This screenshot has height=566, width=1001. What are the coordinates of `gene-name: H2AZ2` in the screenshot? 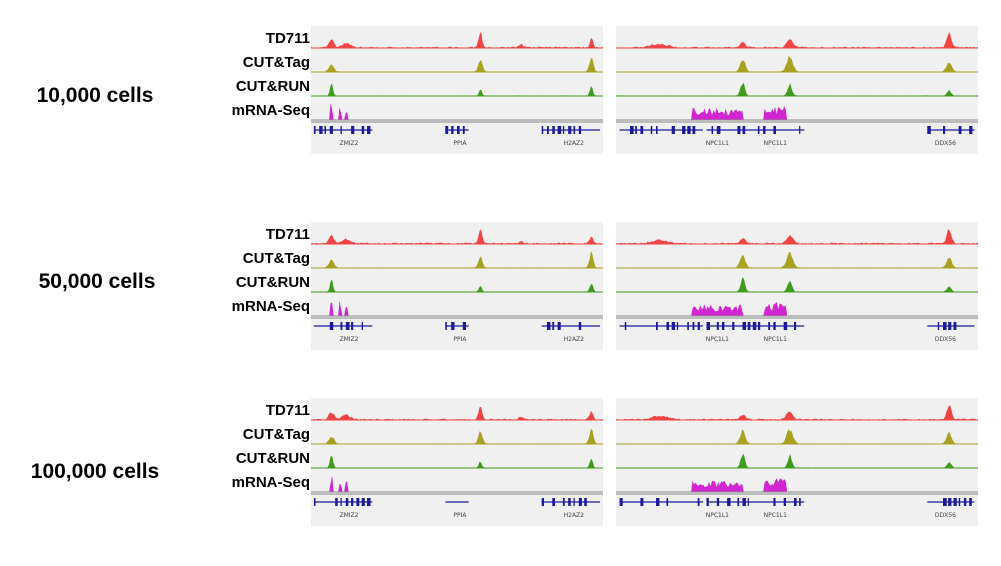 It's located at (573, 143).